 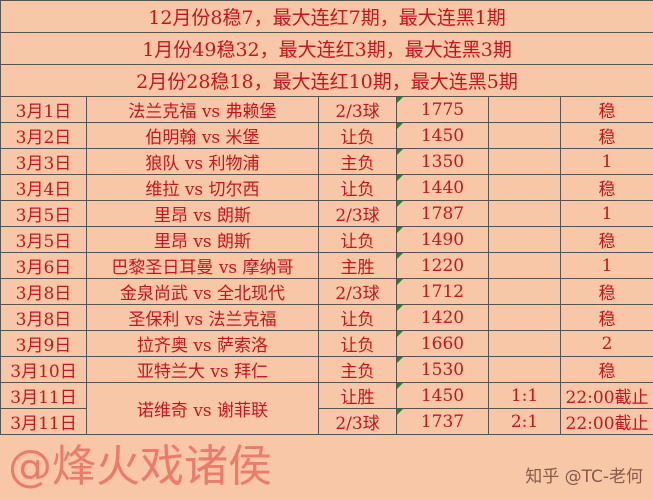 What do you see at coordinates (202, 109) in the screenshot?
I see `cell-match: 法兰克福 vs 弗赖堡` at bounding box center [202, 109].